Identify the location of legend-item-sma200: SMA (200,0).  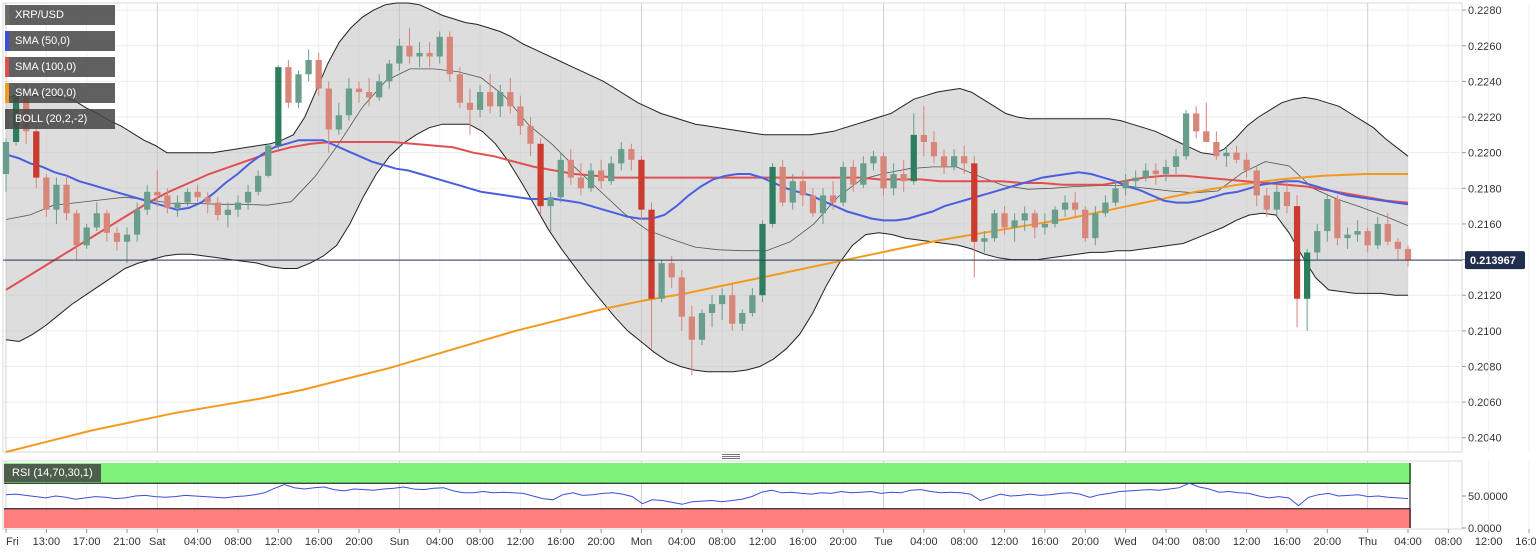
(60, 93).